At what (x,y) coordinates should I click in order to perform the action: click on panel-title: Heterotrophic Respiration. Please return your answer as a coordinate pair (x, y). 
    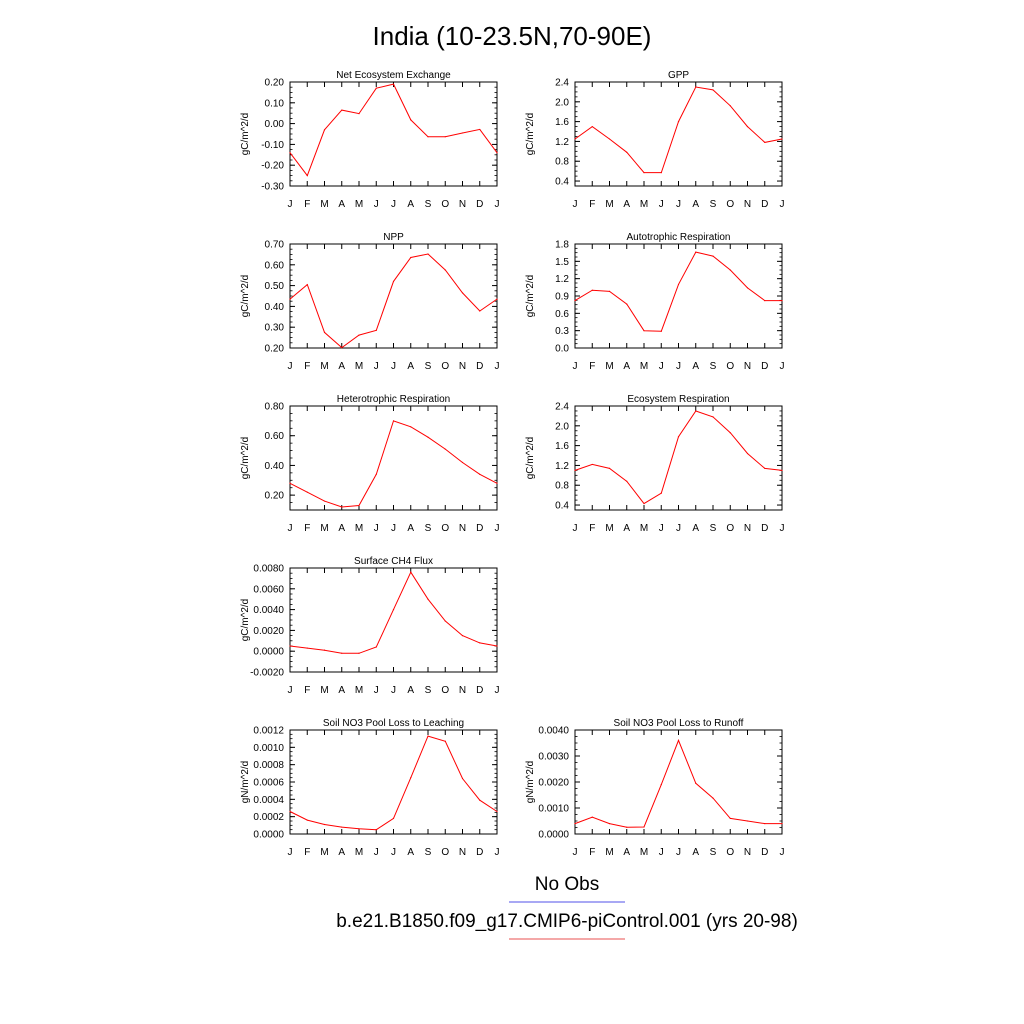
    Looking at the image, I should click on (393, 399).